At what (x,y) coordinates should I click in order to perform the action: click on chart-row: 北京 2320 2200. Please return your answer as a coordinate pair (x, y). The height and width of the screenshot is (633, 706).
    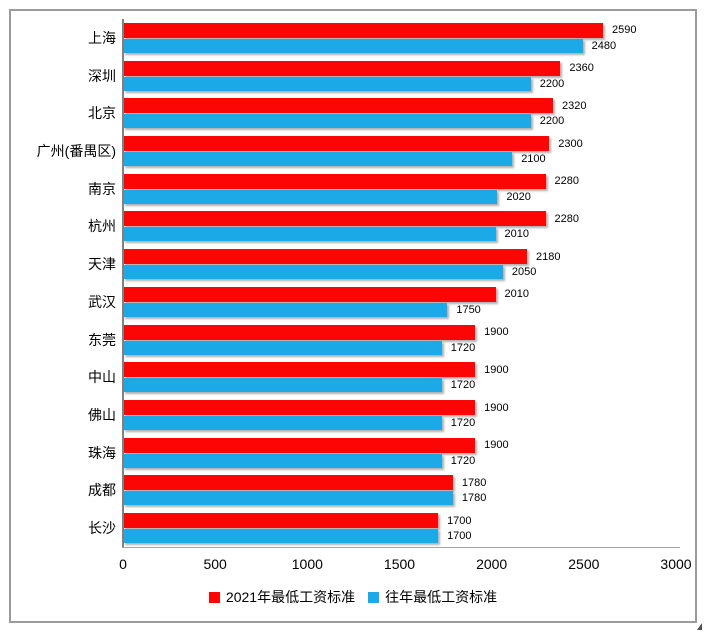
    Looking at the image, I should click on (353, 113).